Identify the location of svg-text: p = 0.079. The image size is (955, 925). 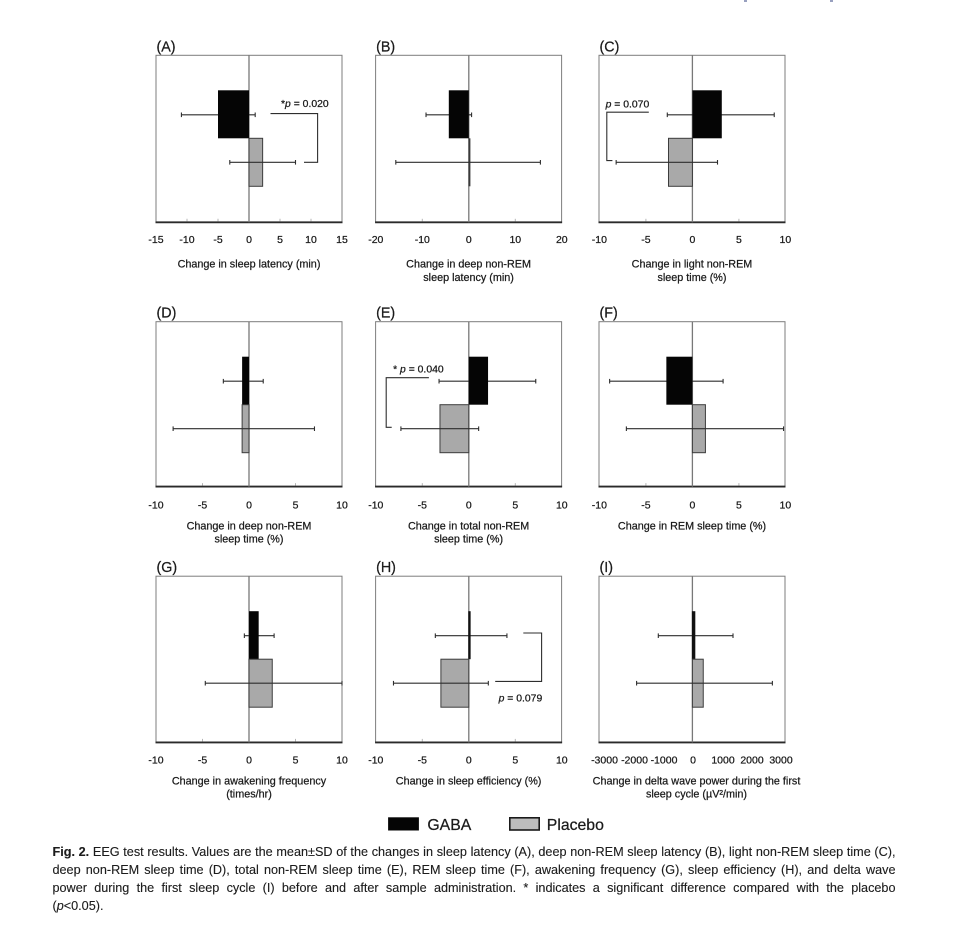
(520, 699).